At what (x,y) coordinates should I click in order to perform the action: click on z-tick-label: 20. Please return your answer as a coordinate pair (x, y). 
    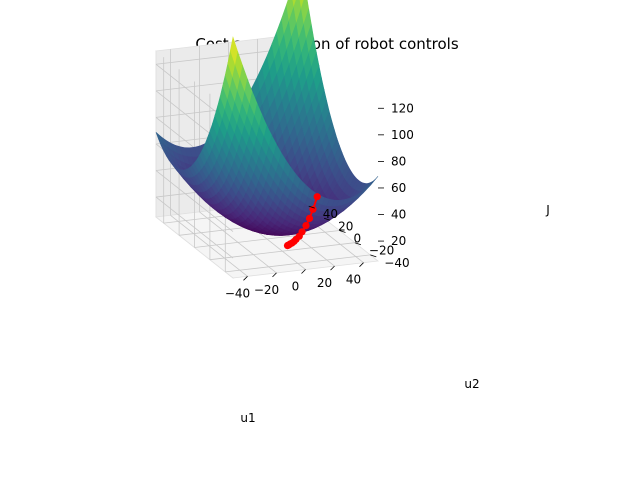
    Looking at the image, I should click on (398, 241).